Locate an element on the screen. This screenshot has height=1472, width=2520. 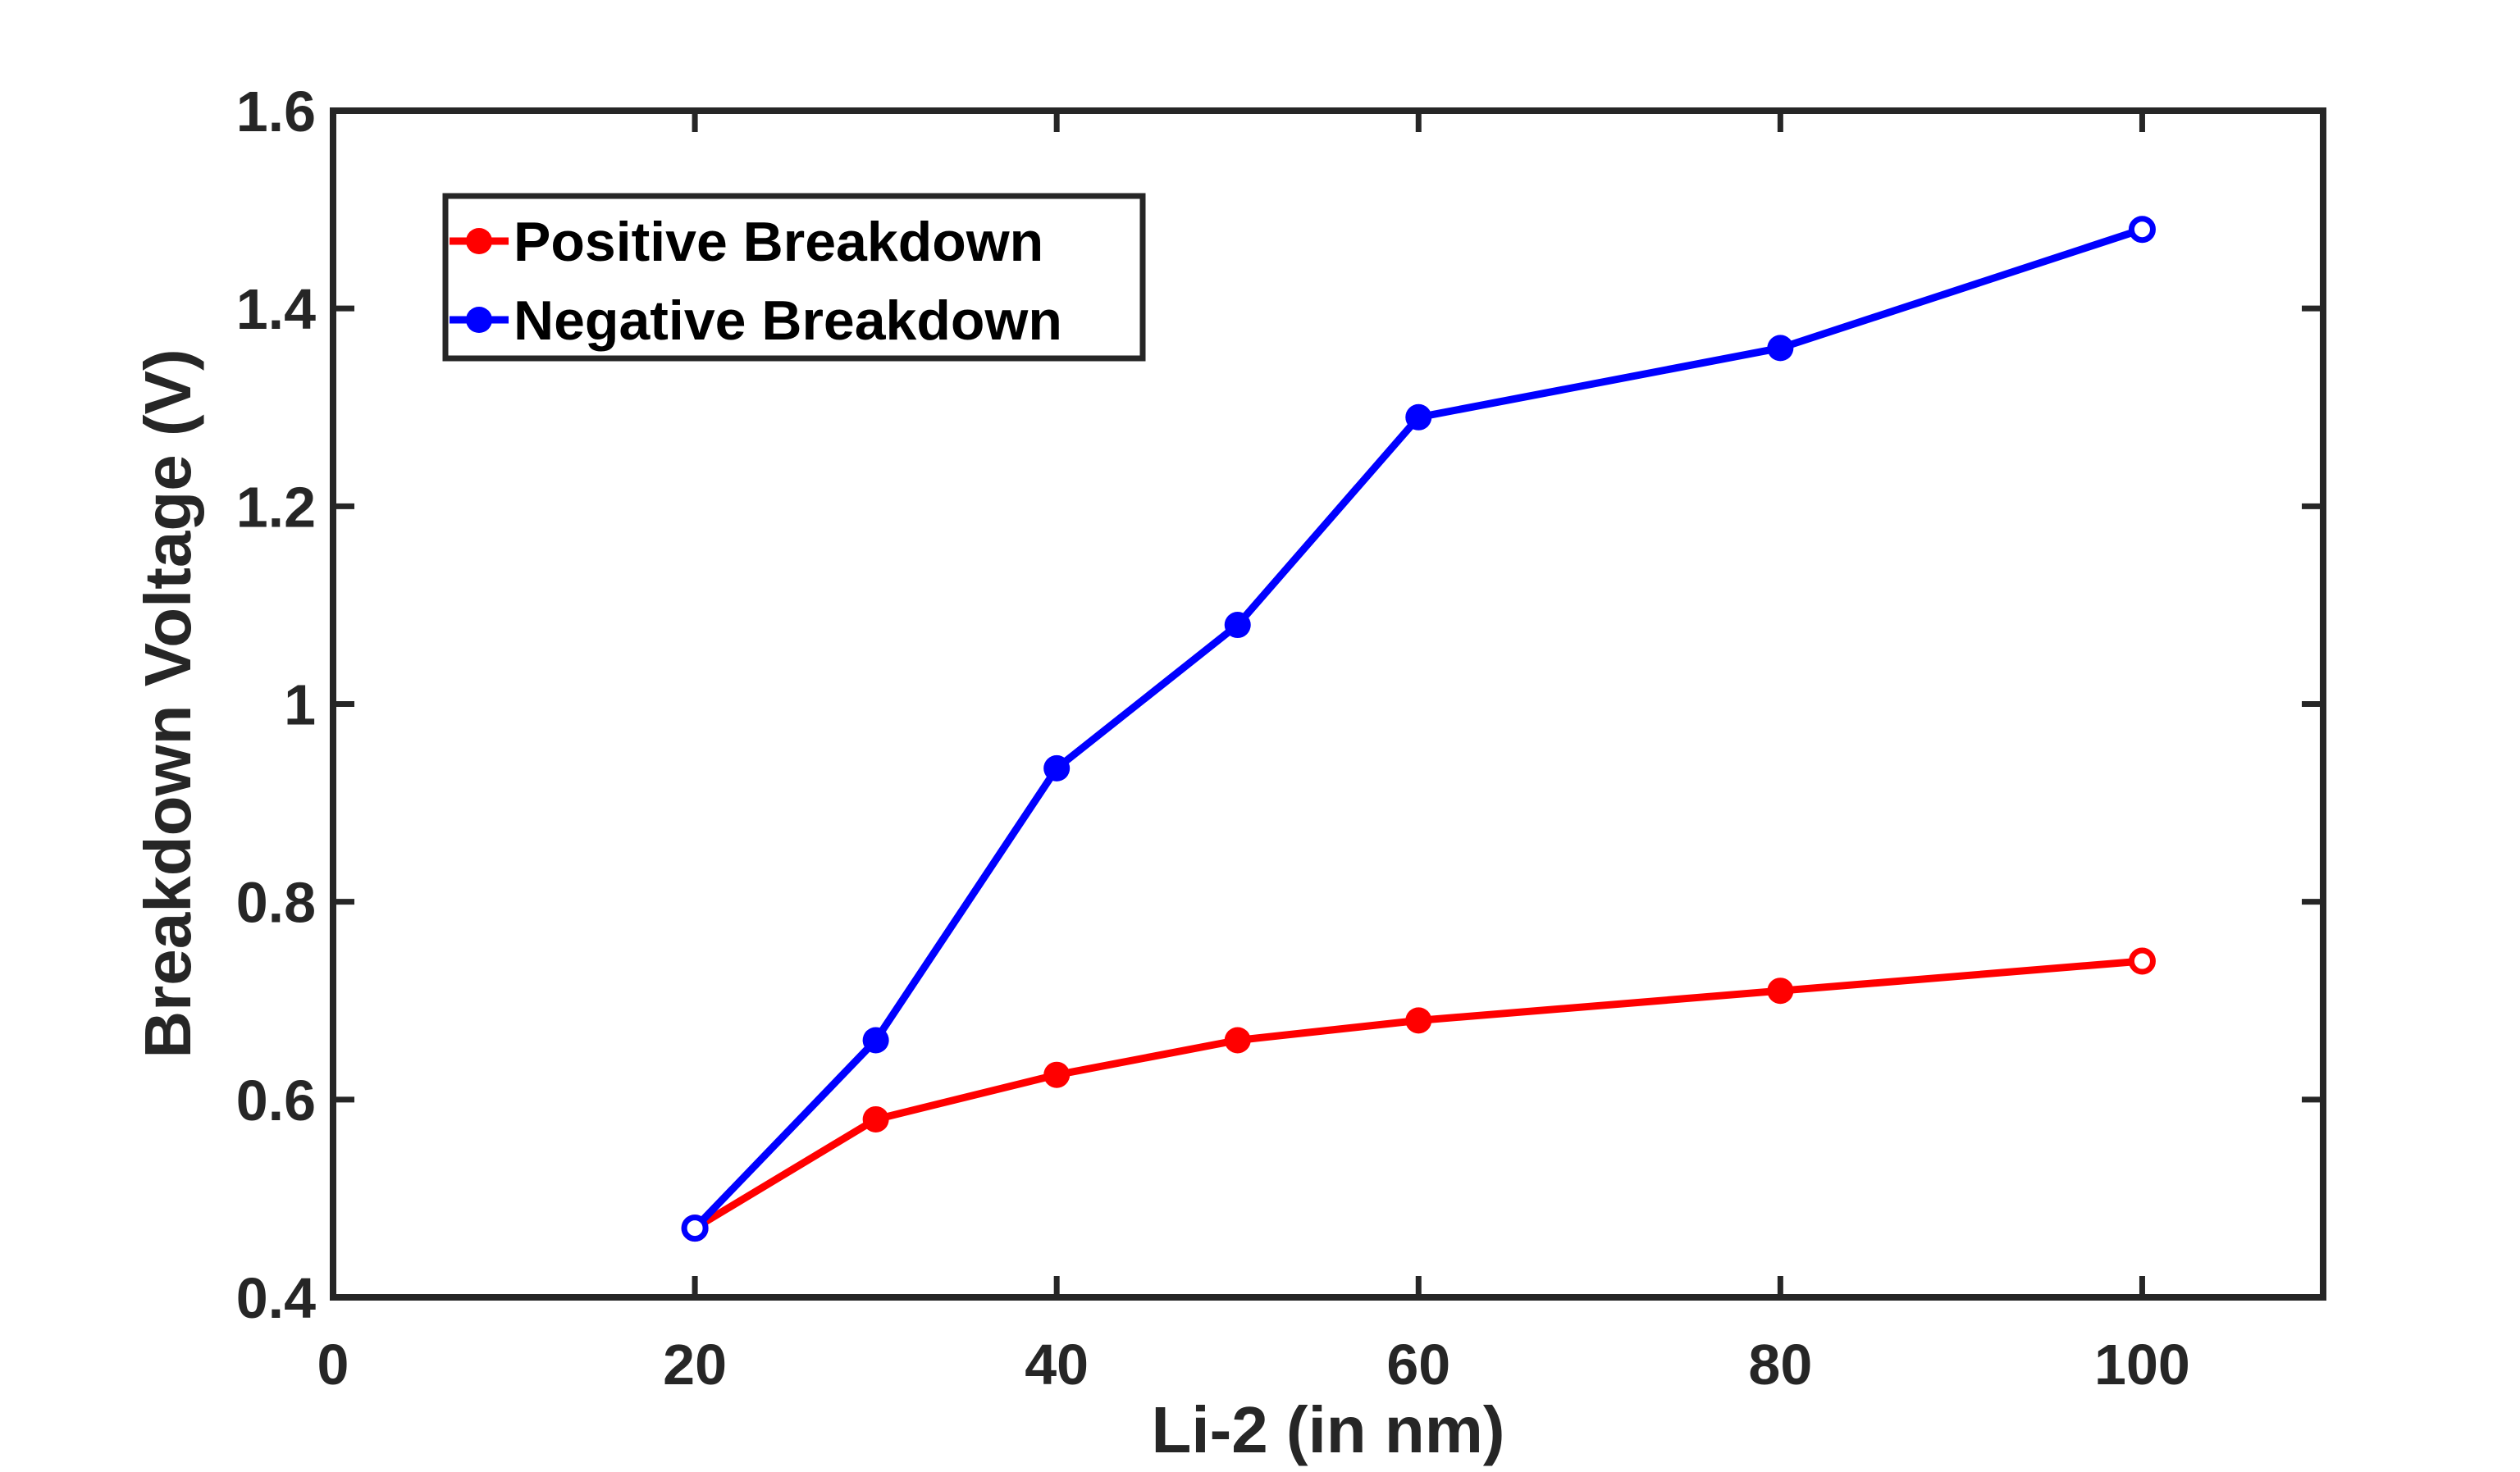
legend-entries: Positive Breakdown Negative Breakdown is located at coordinates (756, 281).